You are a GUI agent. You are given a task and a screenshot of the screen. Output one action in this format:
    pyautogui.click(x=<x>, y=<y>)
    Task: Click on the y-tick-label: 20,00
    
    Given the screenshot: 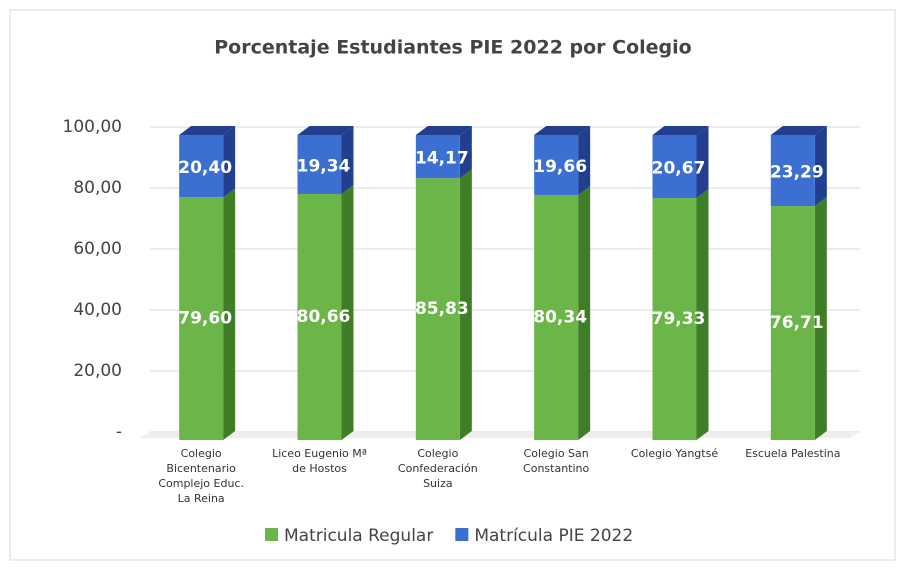 What is the action you would take?
    pyautogui.click(x=97, y=371)
    